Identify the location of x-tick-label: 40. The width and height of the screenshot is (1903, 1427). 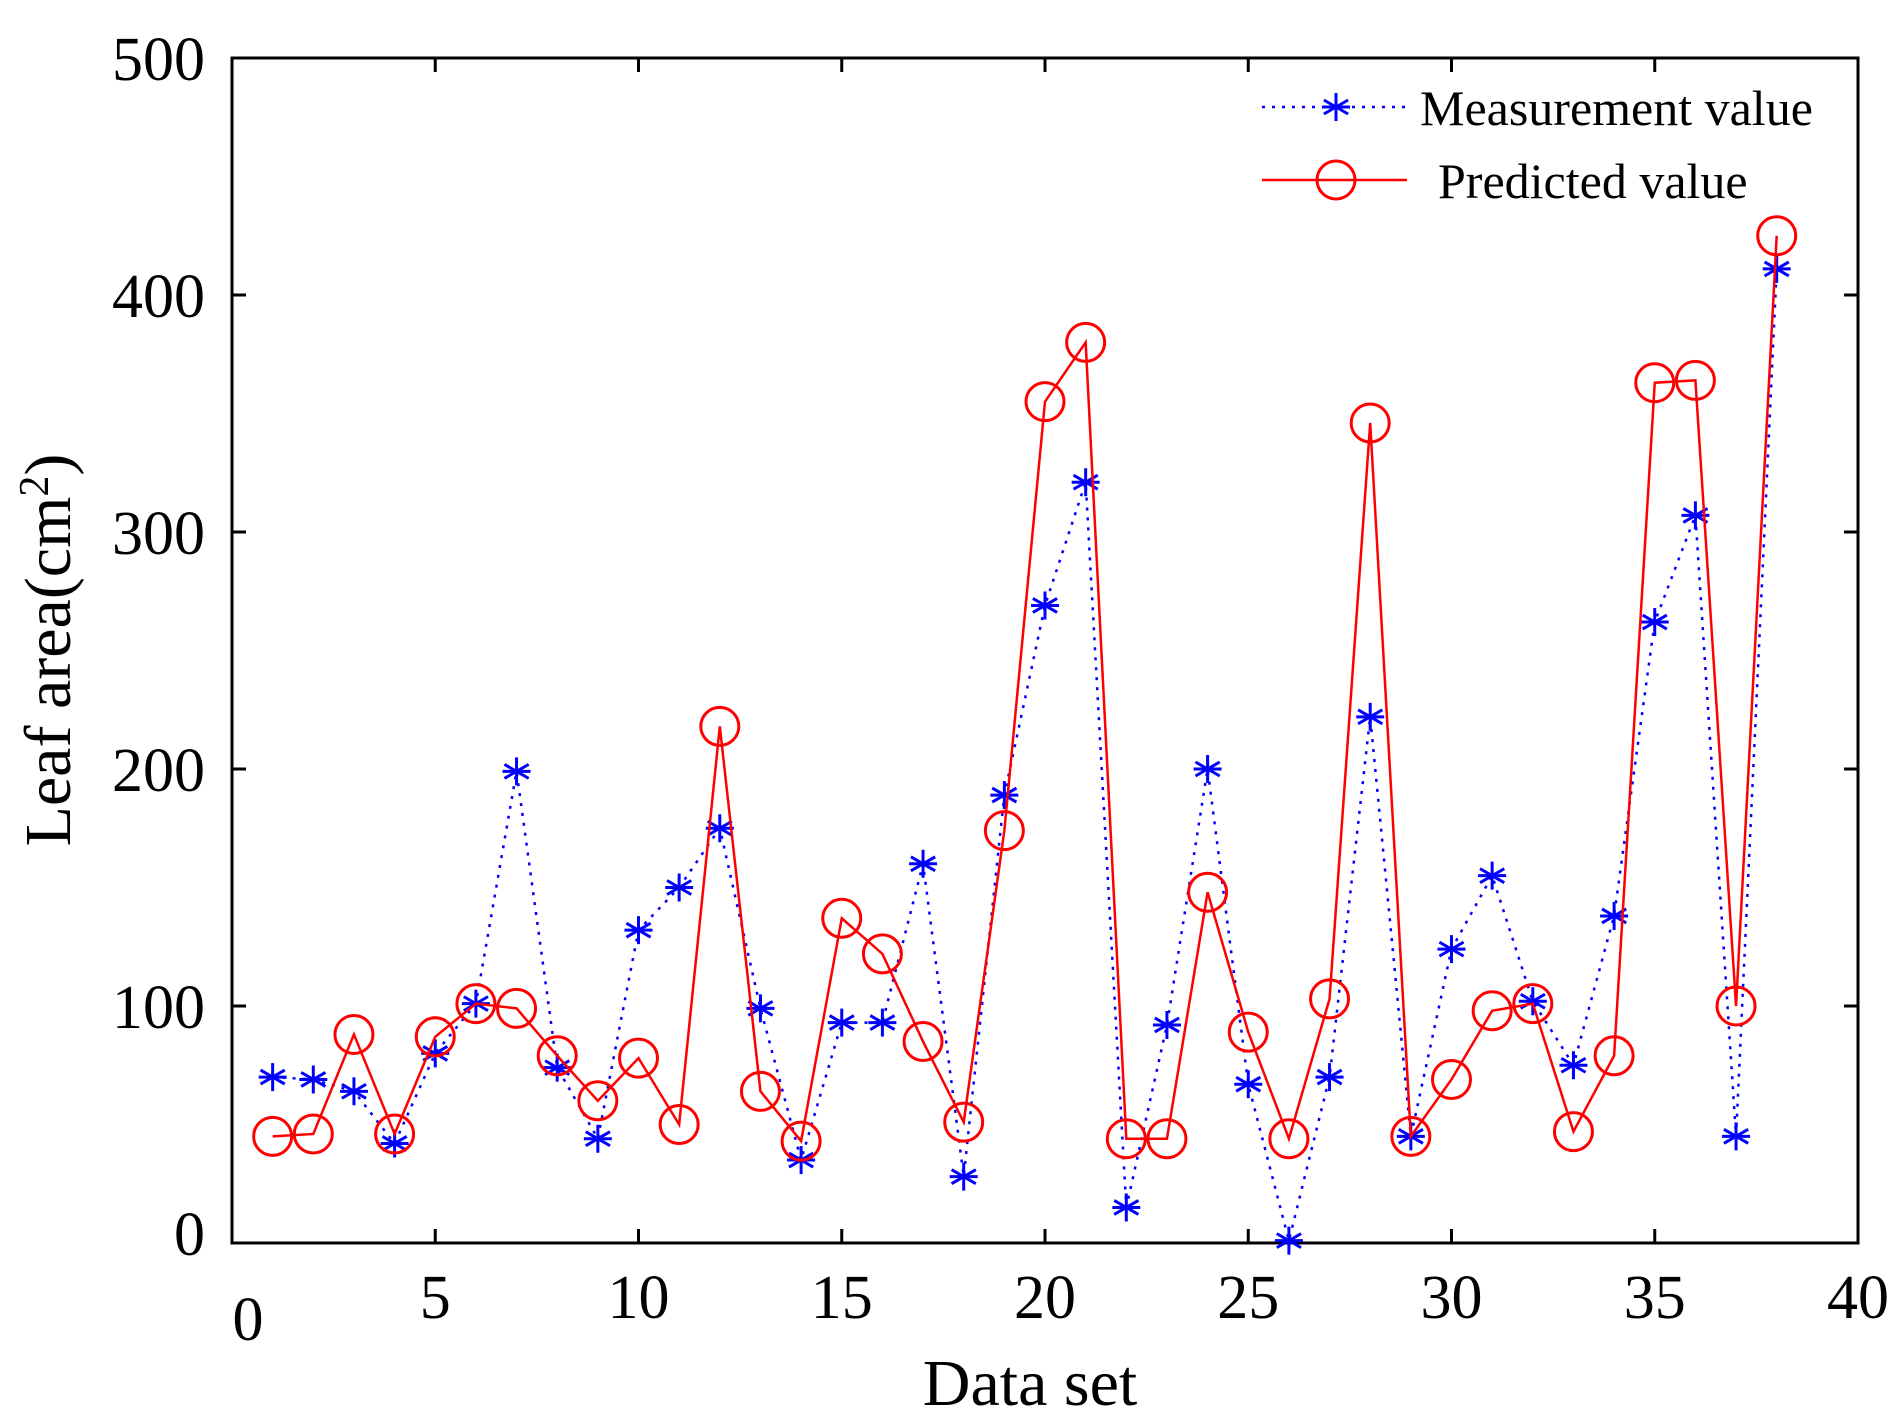
(1858, 1298).